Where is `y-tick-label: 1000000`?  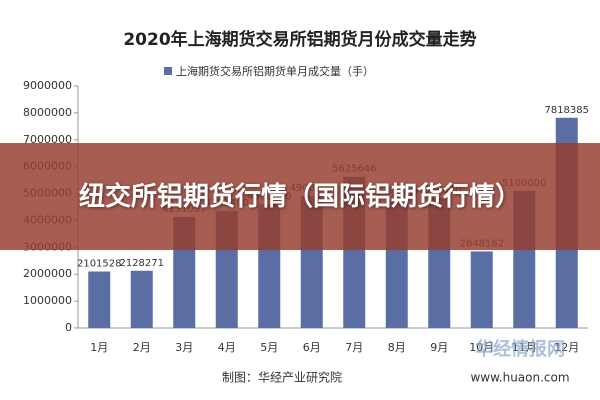 y-tick-label: 1000000 is located at coordinates (47, 300).